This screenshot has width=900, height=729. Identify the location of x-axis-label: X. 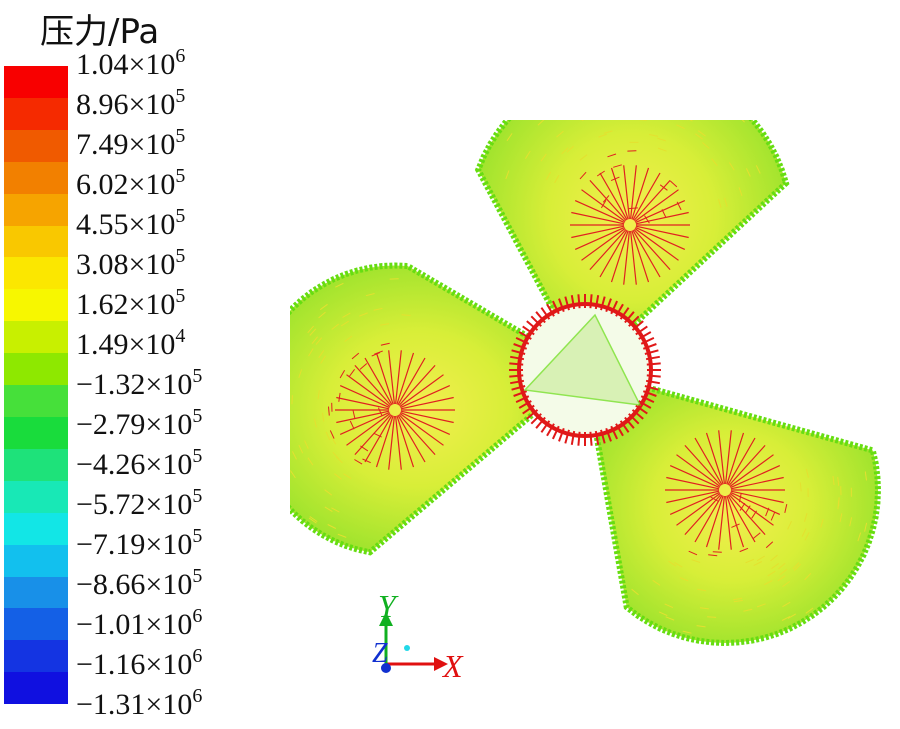
(453, 666).